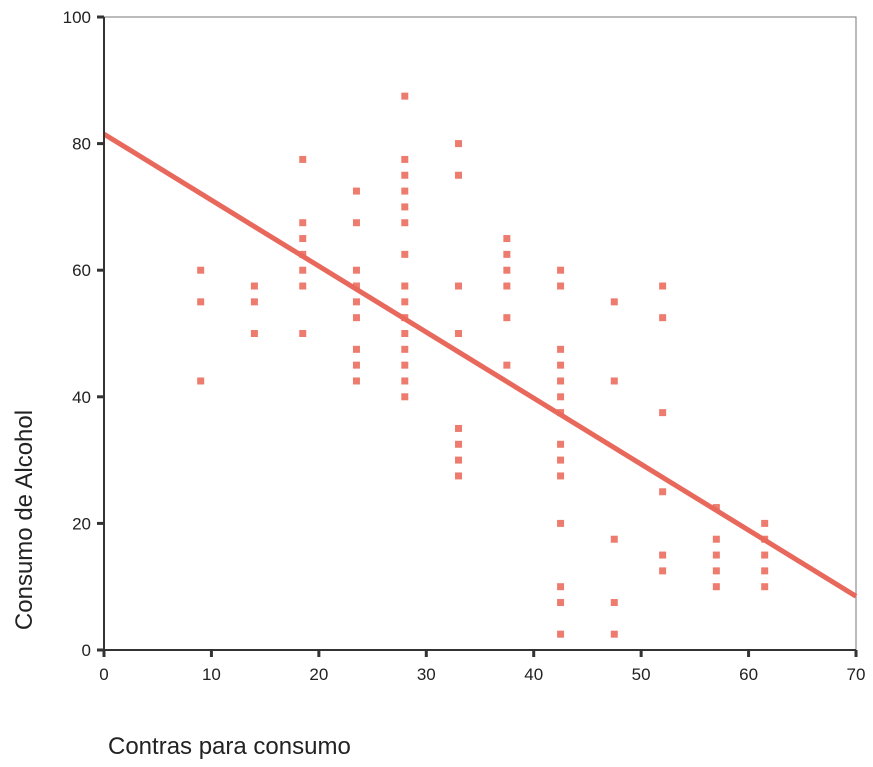 This screenshot has height=767, width=873. Describe the element at coordinates (318, 674) in the screenshot. I see `x-tick-label: 20` at that location.